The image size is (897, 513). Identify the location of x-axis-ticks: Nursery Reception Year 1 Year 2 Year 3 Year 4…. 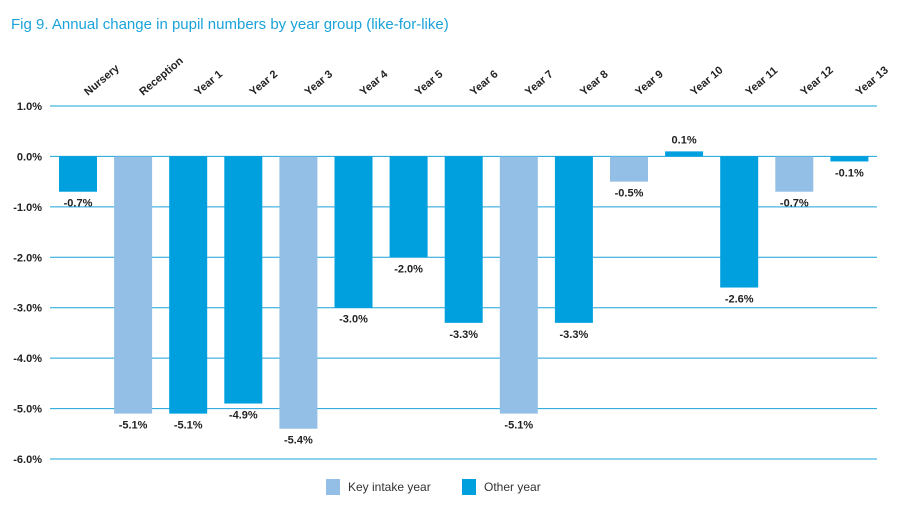
(486, 77).